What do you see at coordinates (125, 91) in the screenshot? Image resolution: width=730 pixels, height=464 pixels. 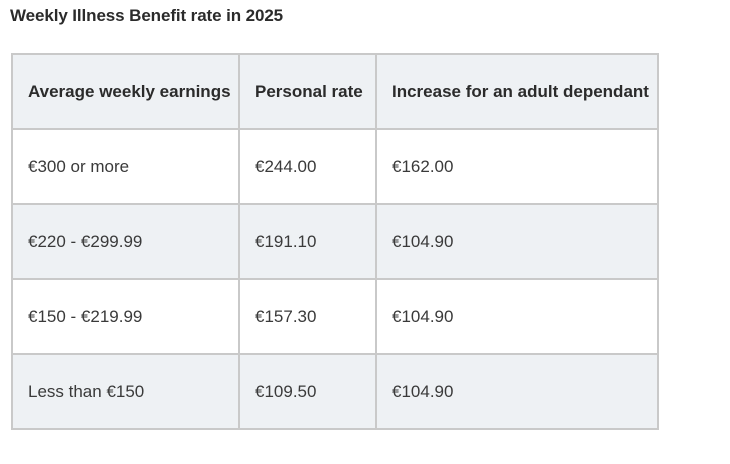 I see `column-header-average-weekly-earnings: Average weekly earnings` at bounding box center [125, 91].